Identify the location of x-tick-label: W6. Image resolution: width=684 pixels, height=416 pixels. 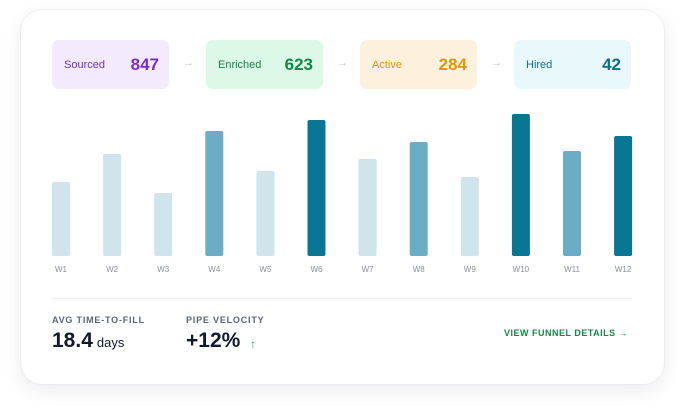
(317, 269).